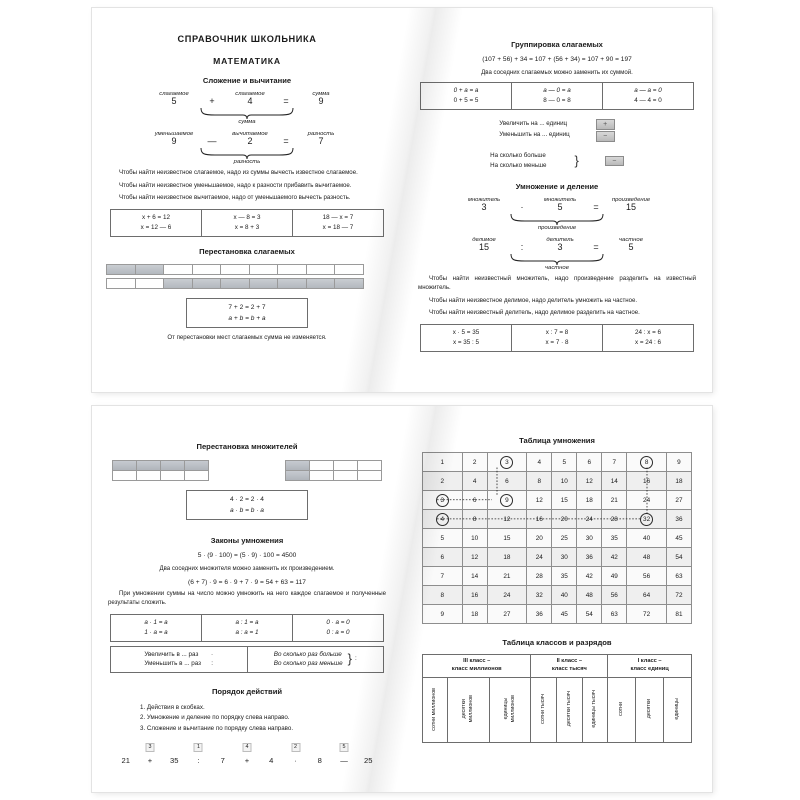 The width and height of the screenshot is (800, 800). Describe the element at coordinates (321, 94) in the screenshot. I see `sum-label: сумма` at that location.